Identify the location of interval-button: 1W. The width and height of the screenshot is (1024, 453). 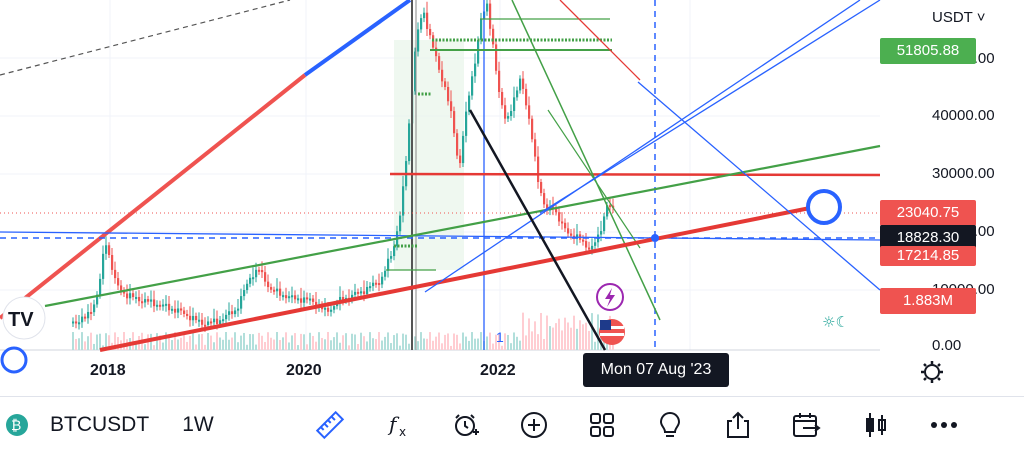
(198, 424).